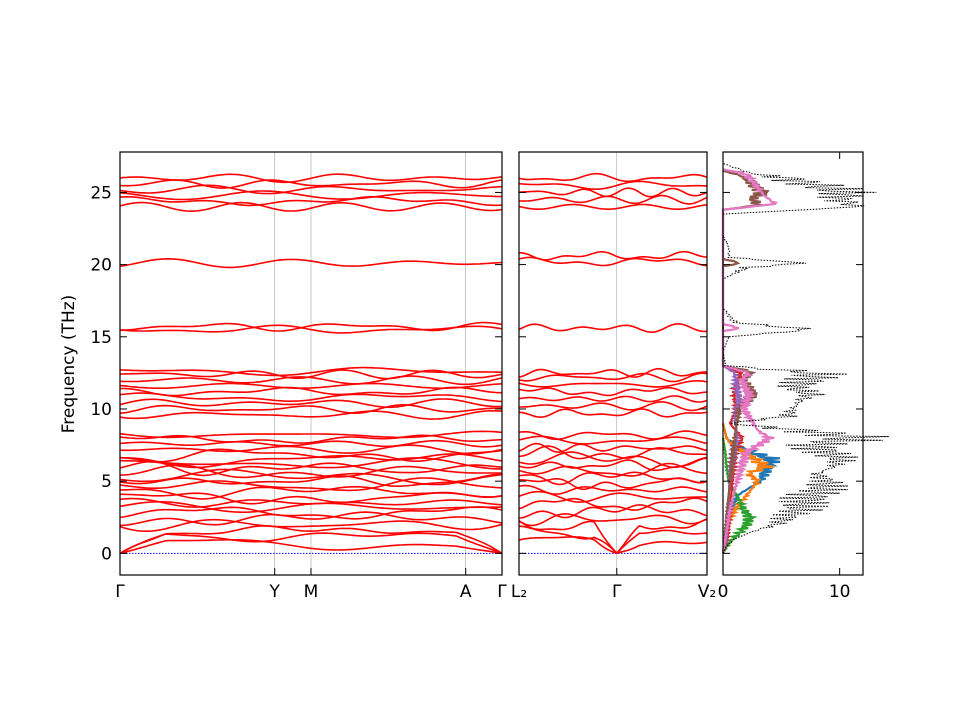  I want to click on y-tick-label: 15, so click(101, 338).